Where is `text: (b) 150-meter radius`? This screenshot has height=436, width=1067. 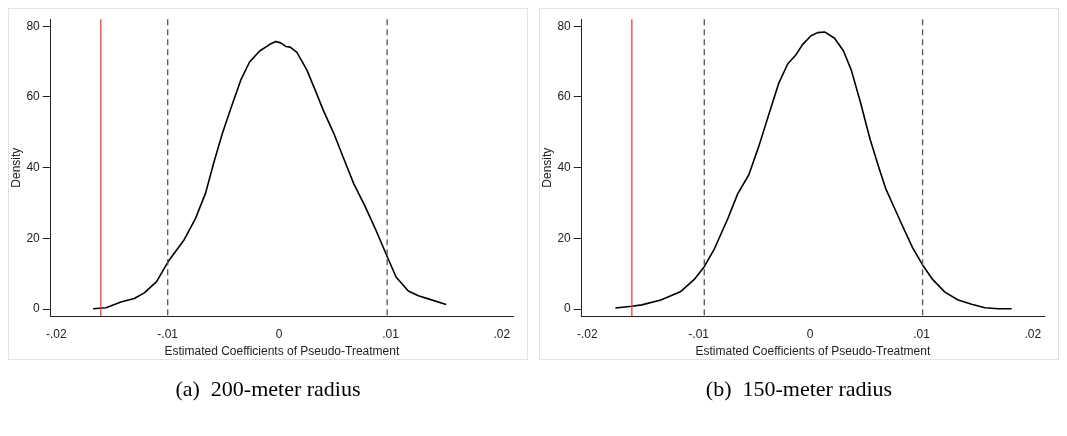 text: (b) 150-meter radius is located at coordinates (799, 389).